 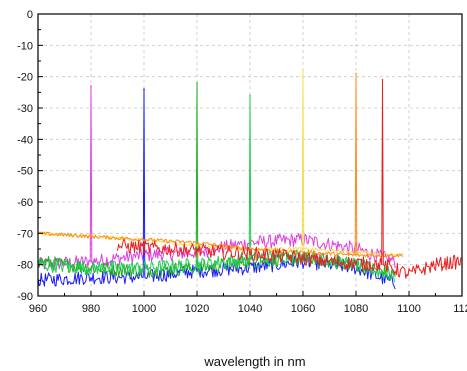 I want to click on y-tick-label: -90, so click(x=25, y=297).